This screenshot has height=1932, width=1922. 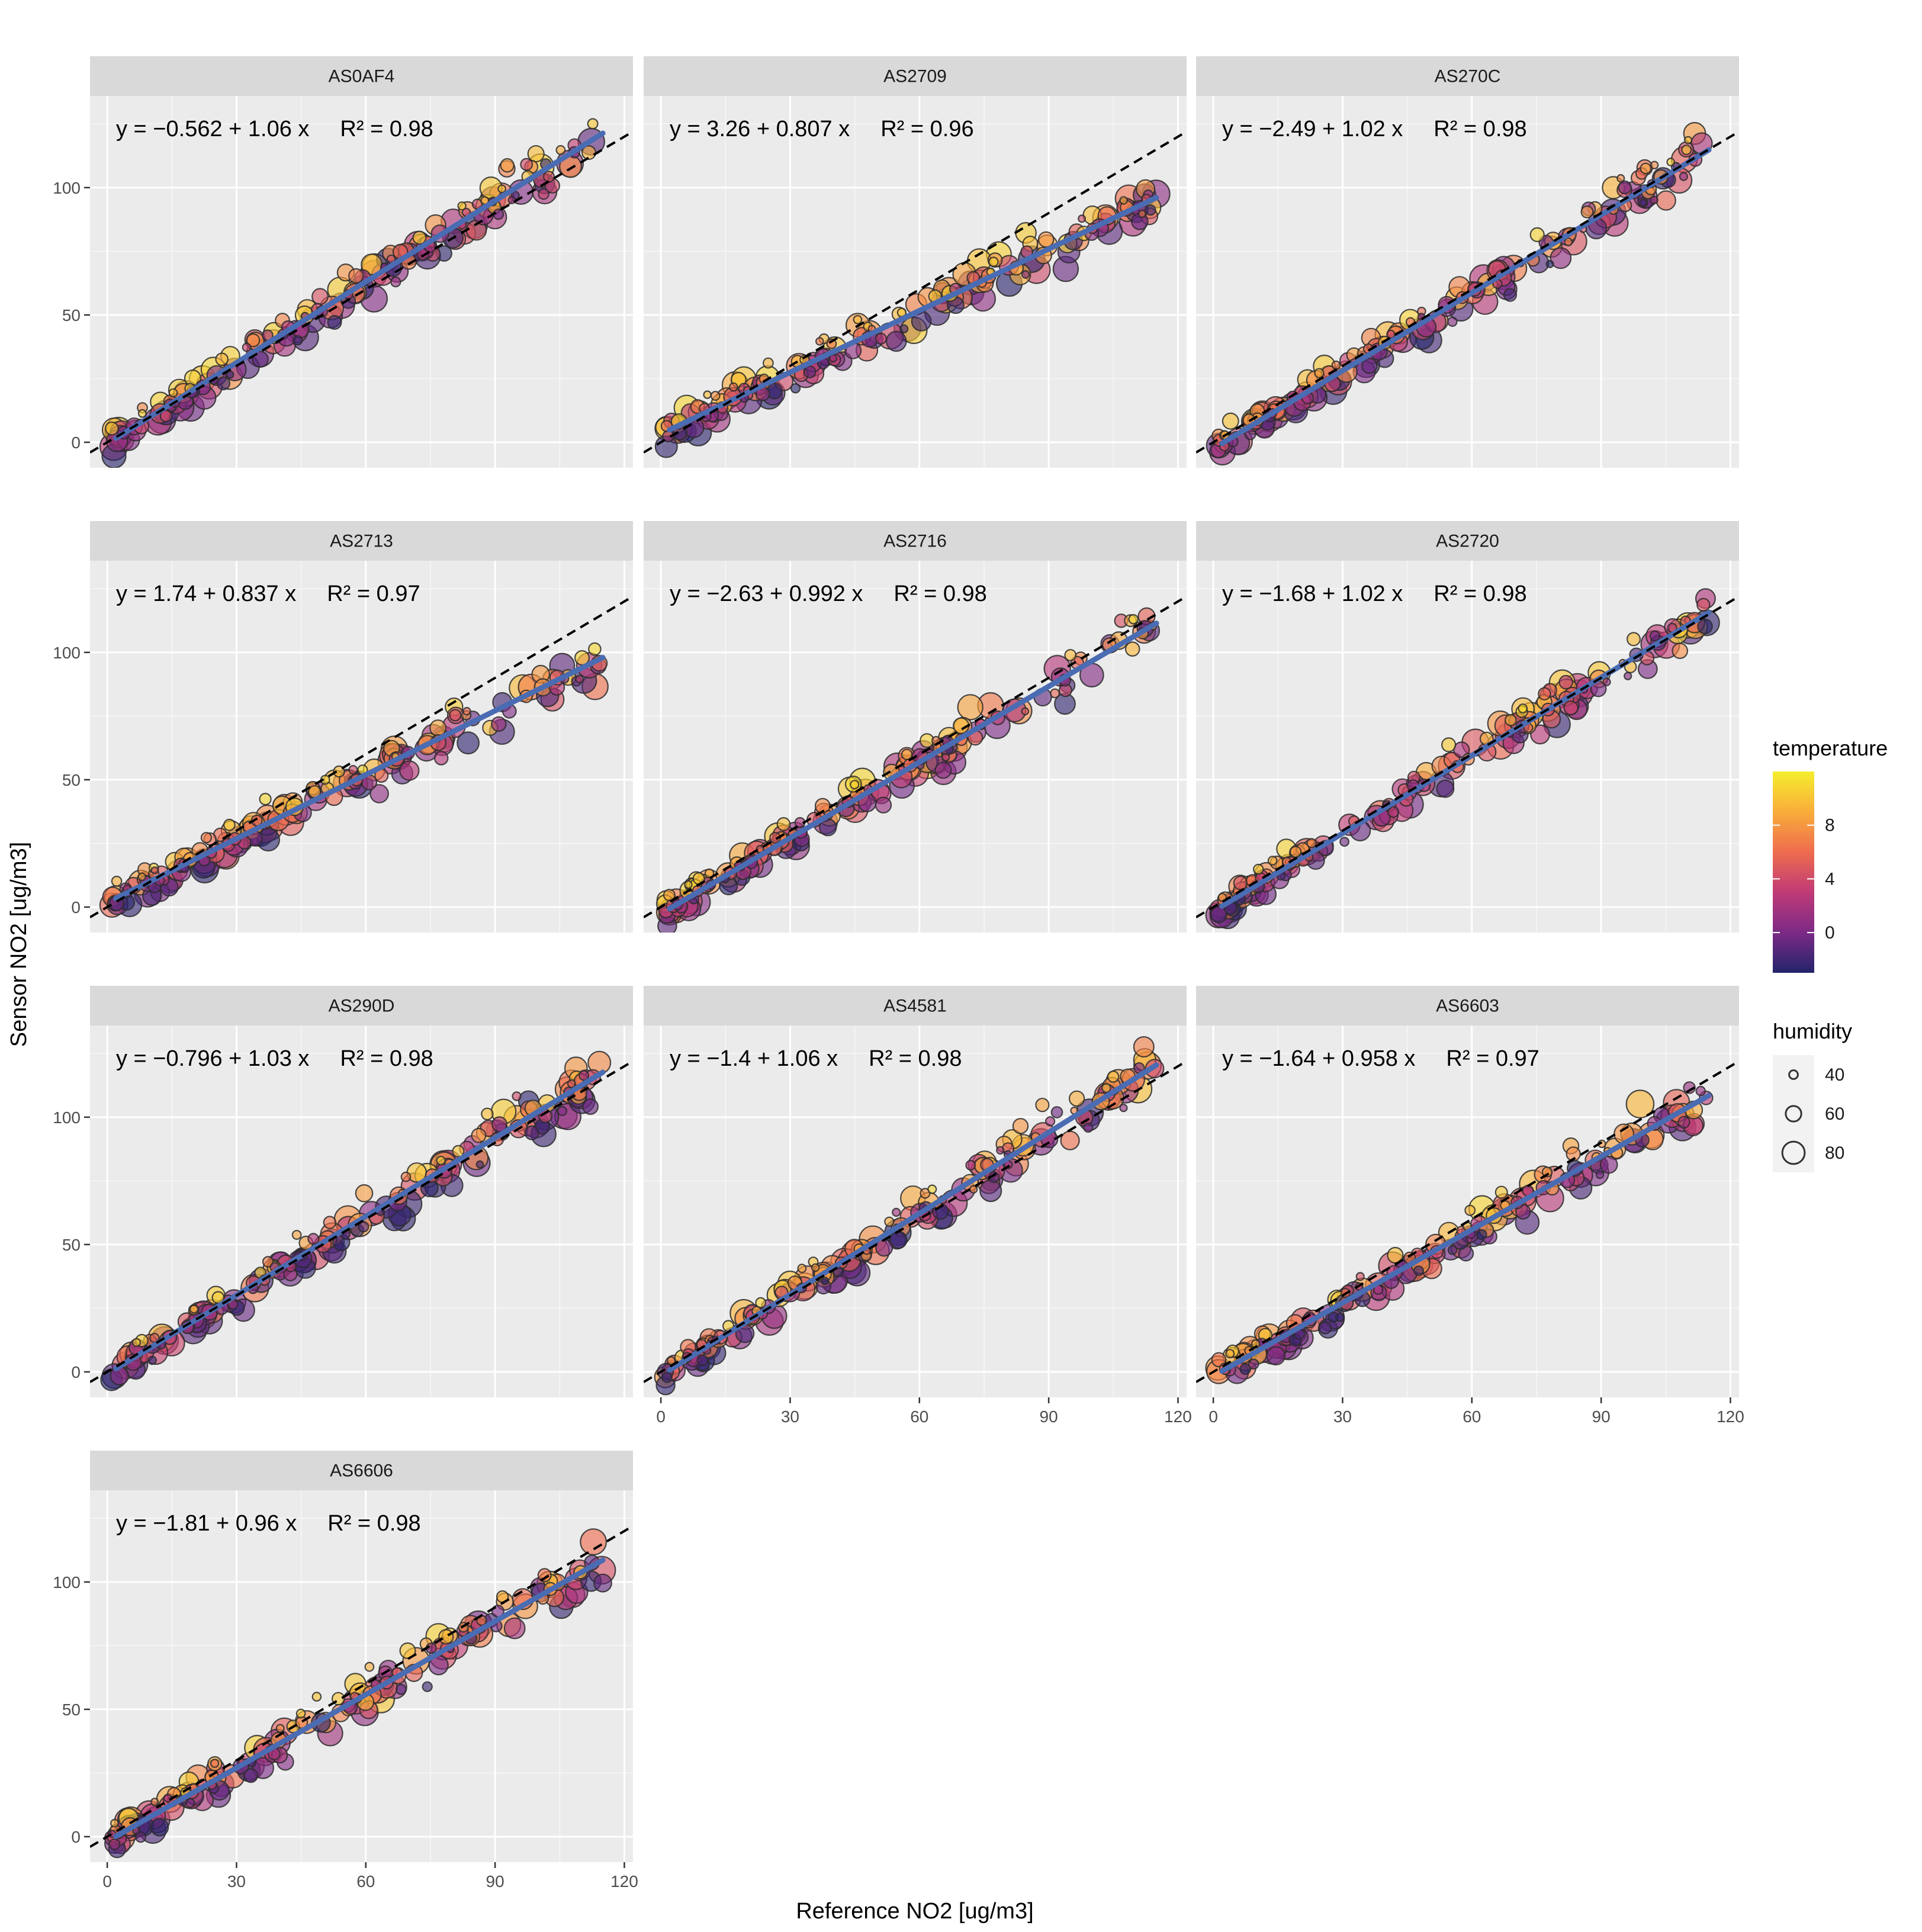 I want to click on x-tick-label: 120, so click(x=1730, y=1416).